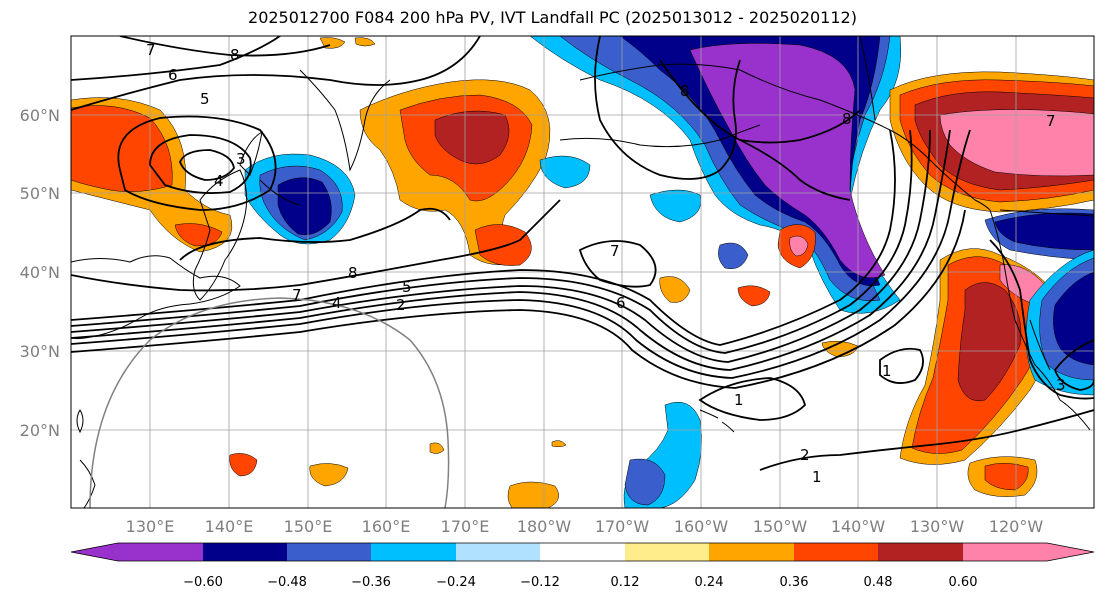  Describe the element at coordinates (799, 246) in the screenshot. I see `shade-pos-dot-1b` at that location.